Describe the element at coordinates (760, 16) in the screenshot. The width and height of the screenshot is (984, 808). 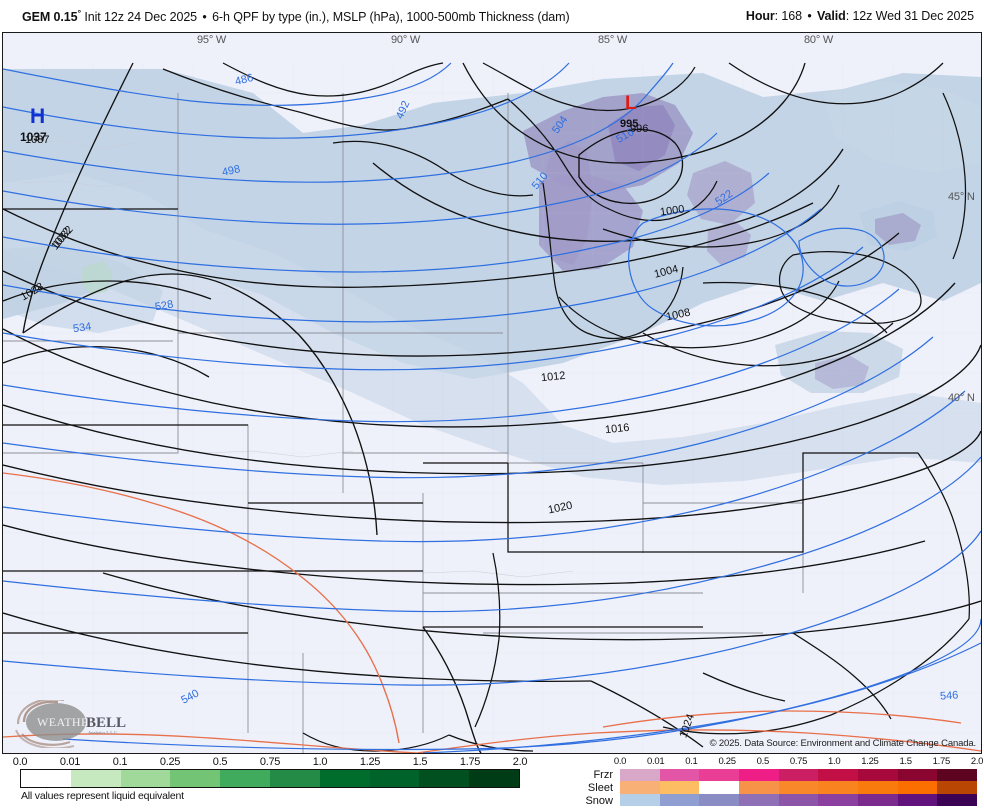
I see `hour-label: Hour` at that location.